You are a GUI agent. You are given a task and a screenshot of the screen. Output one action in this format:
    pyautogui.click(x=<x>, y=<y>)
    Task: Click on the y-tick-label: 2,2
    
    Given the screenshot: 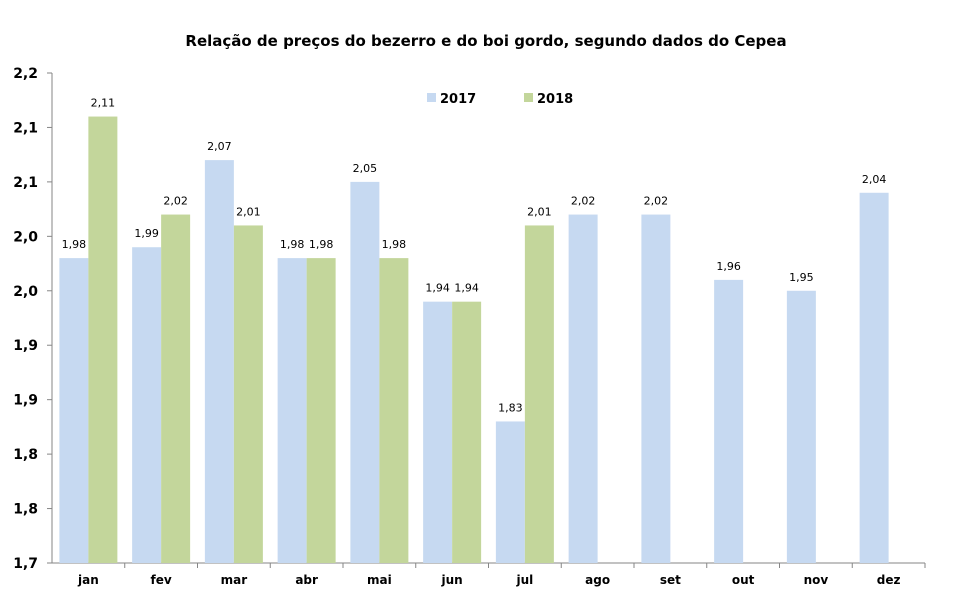 What is the action you would take?
    pyautogui.click(x=25, y=74)
    